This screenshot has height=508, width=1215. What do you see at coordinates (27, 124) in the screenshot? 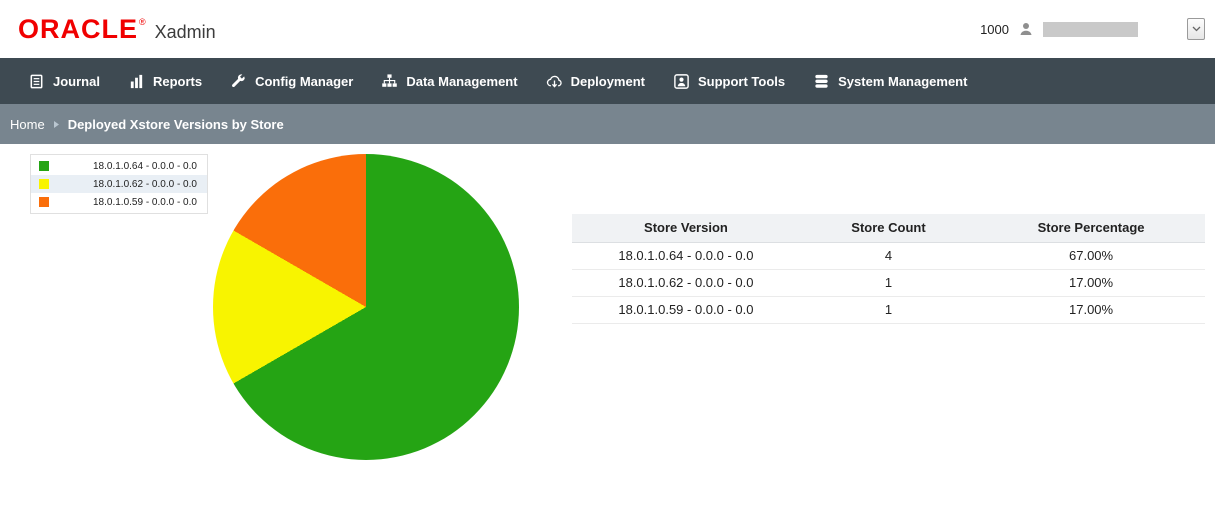
I see `breadcrumb-home: Home` at bounding box center [27, 124].